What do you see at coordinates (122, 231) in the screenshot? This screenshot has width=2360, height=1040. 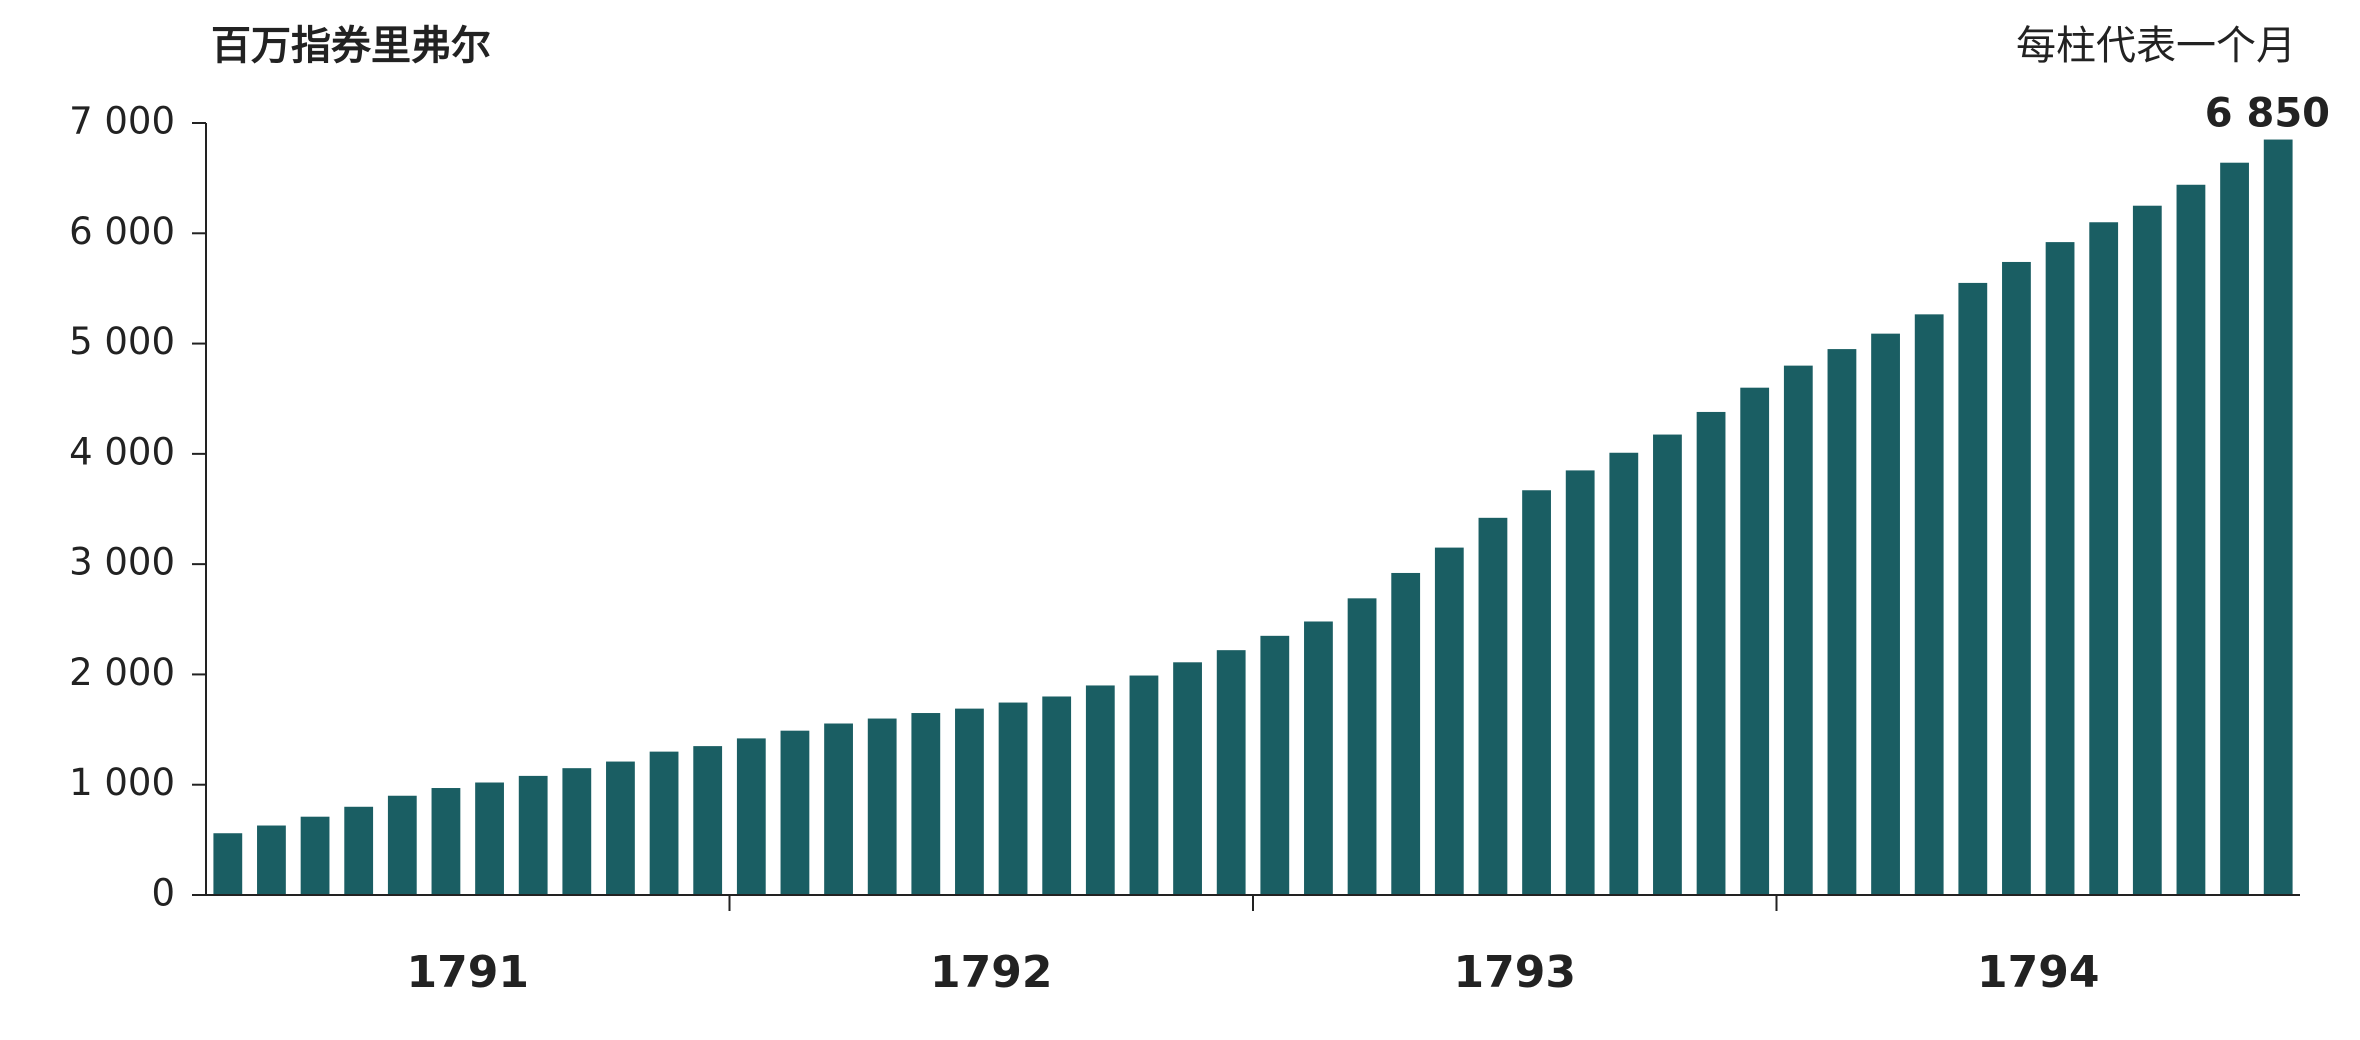 I see `y-tick-label: 6 000` at bounding box center [122, 231].